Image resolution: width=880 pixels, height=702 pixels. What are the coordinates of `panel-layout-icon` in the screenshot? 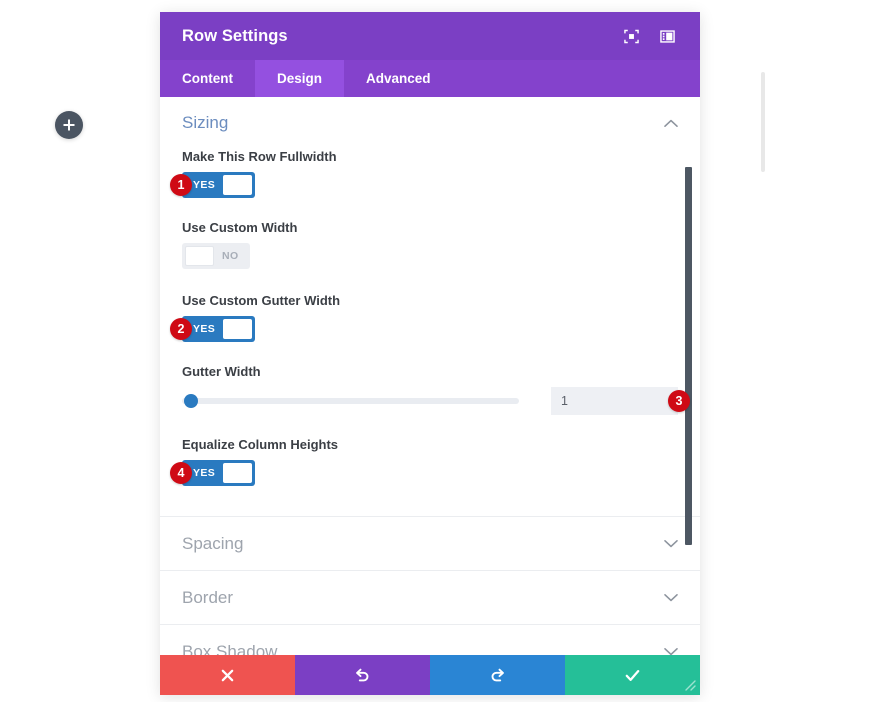 It's located at (667, 36).